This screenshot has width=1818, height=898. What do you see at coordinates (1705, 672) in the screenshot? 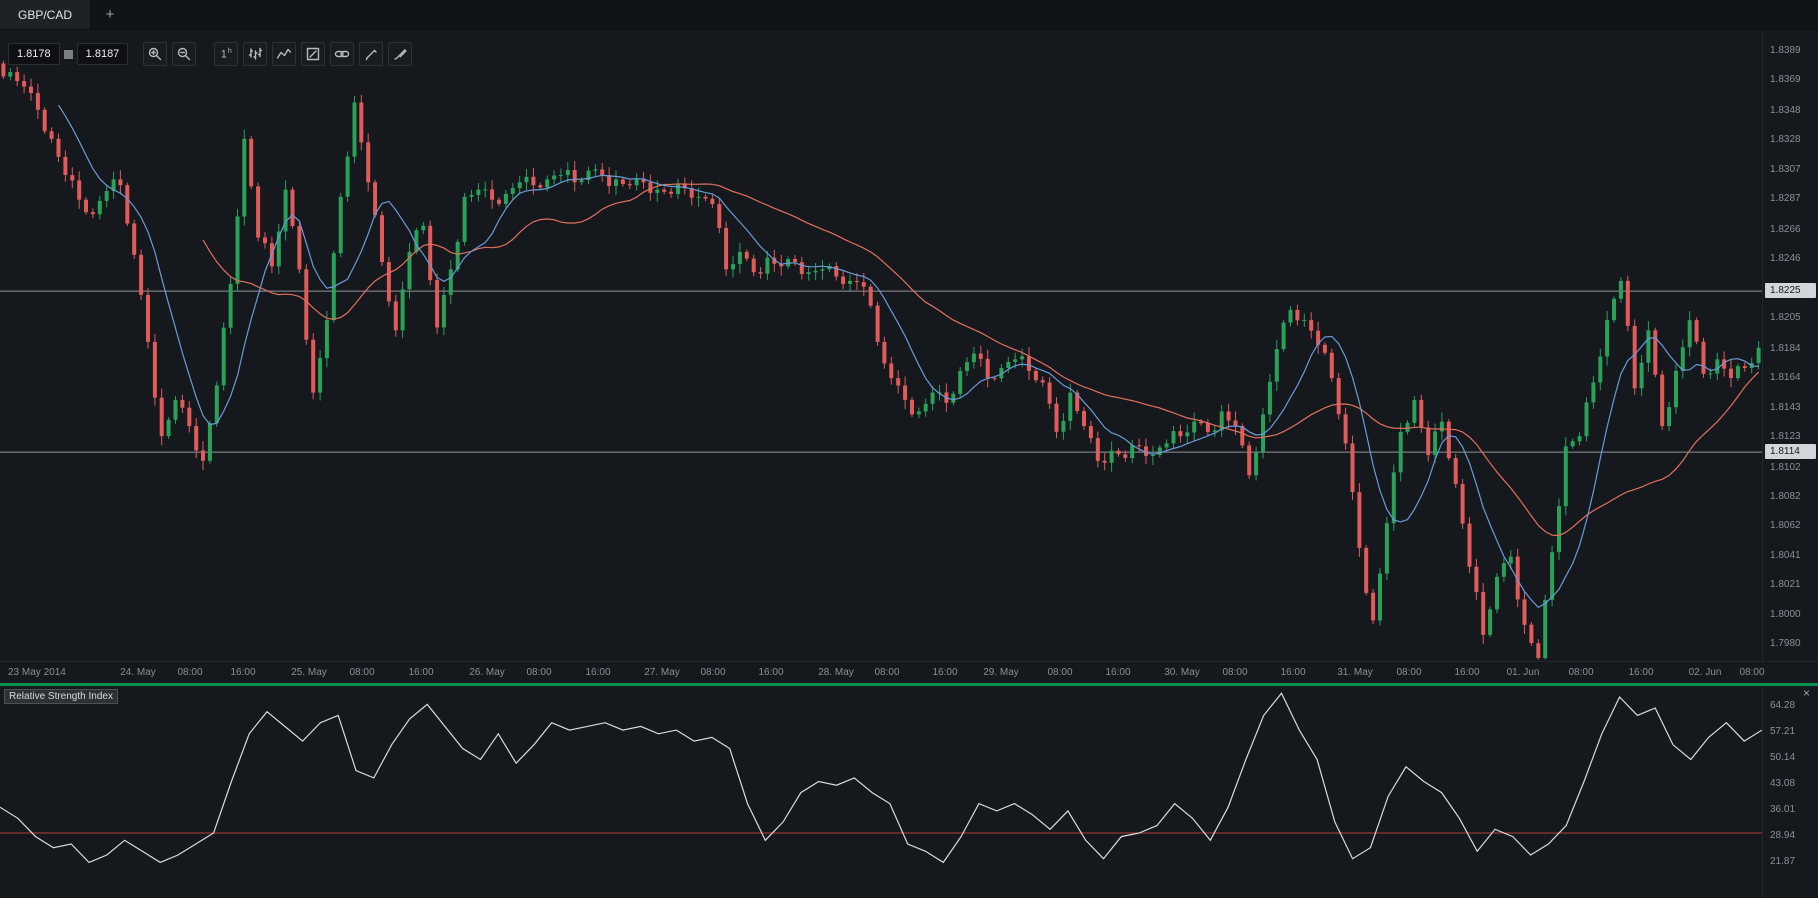
I see `time-axis-label: 02. Jun` at bounding box center [1705, 672].